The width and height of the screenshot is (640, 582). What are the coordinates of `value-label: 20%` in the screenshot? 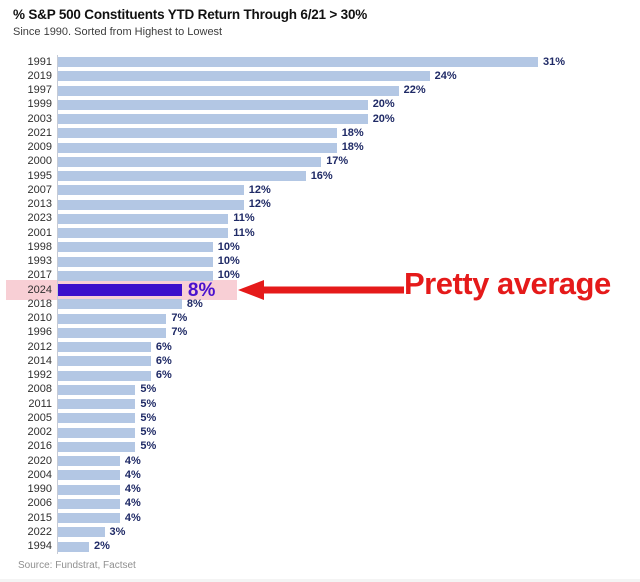 It's located at (383, 104).